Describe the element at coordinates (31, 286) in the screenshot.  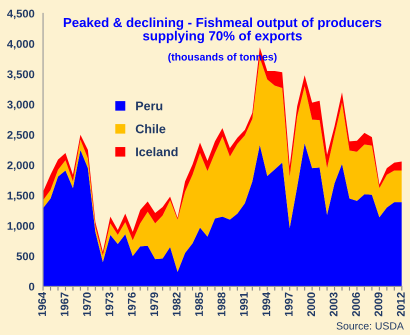
I see `y-tick-label: 0` at that location.